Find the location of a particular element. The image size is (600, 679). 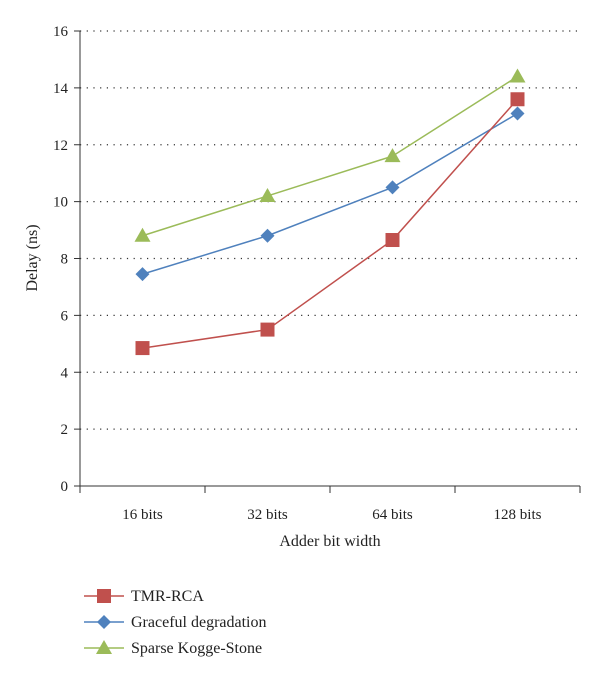

legend-item-sparse-kogge-stone: Sparse Kogge-Stone is located at coordinates (173, 648).